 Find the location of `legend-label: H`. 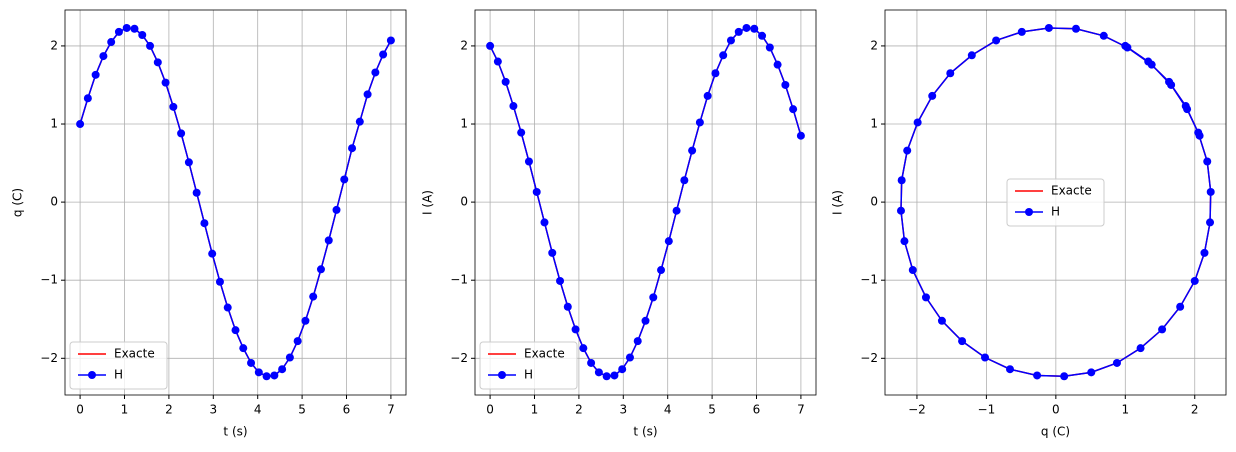

legend-label: H is located at coordinates (528, 375).